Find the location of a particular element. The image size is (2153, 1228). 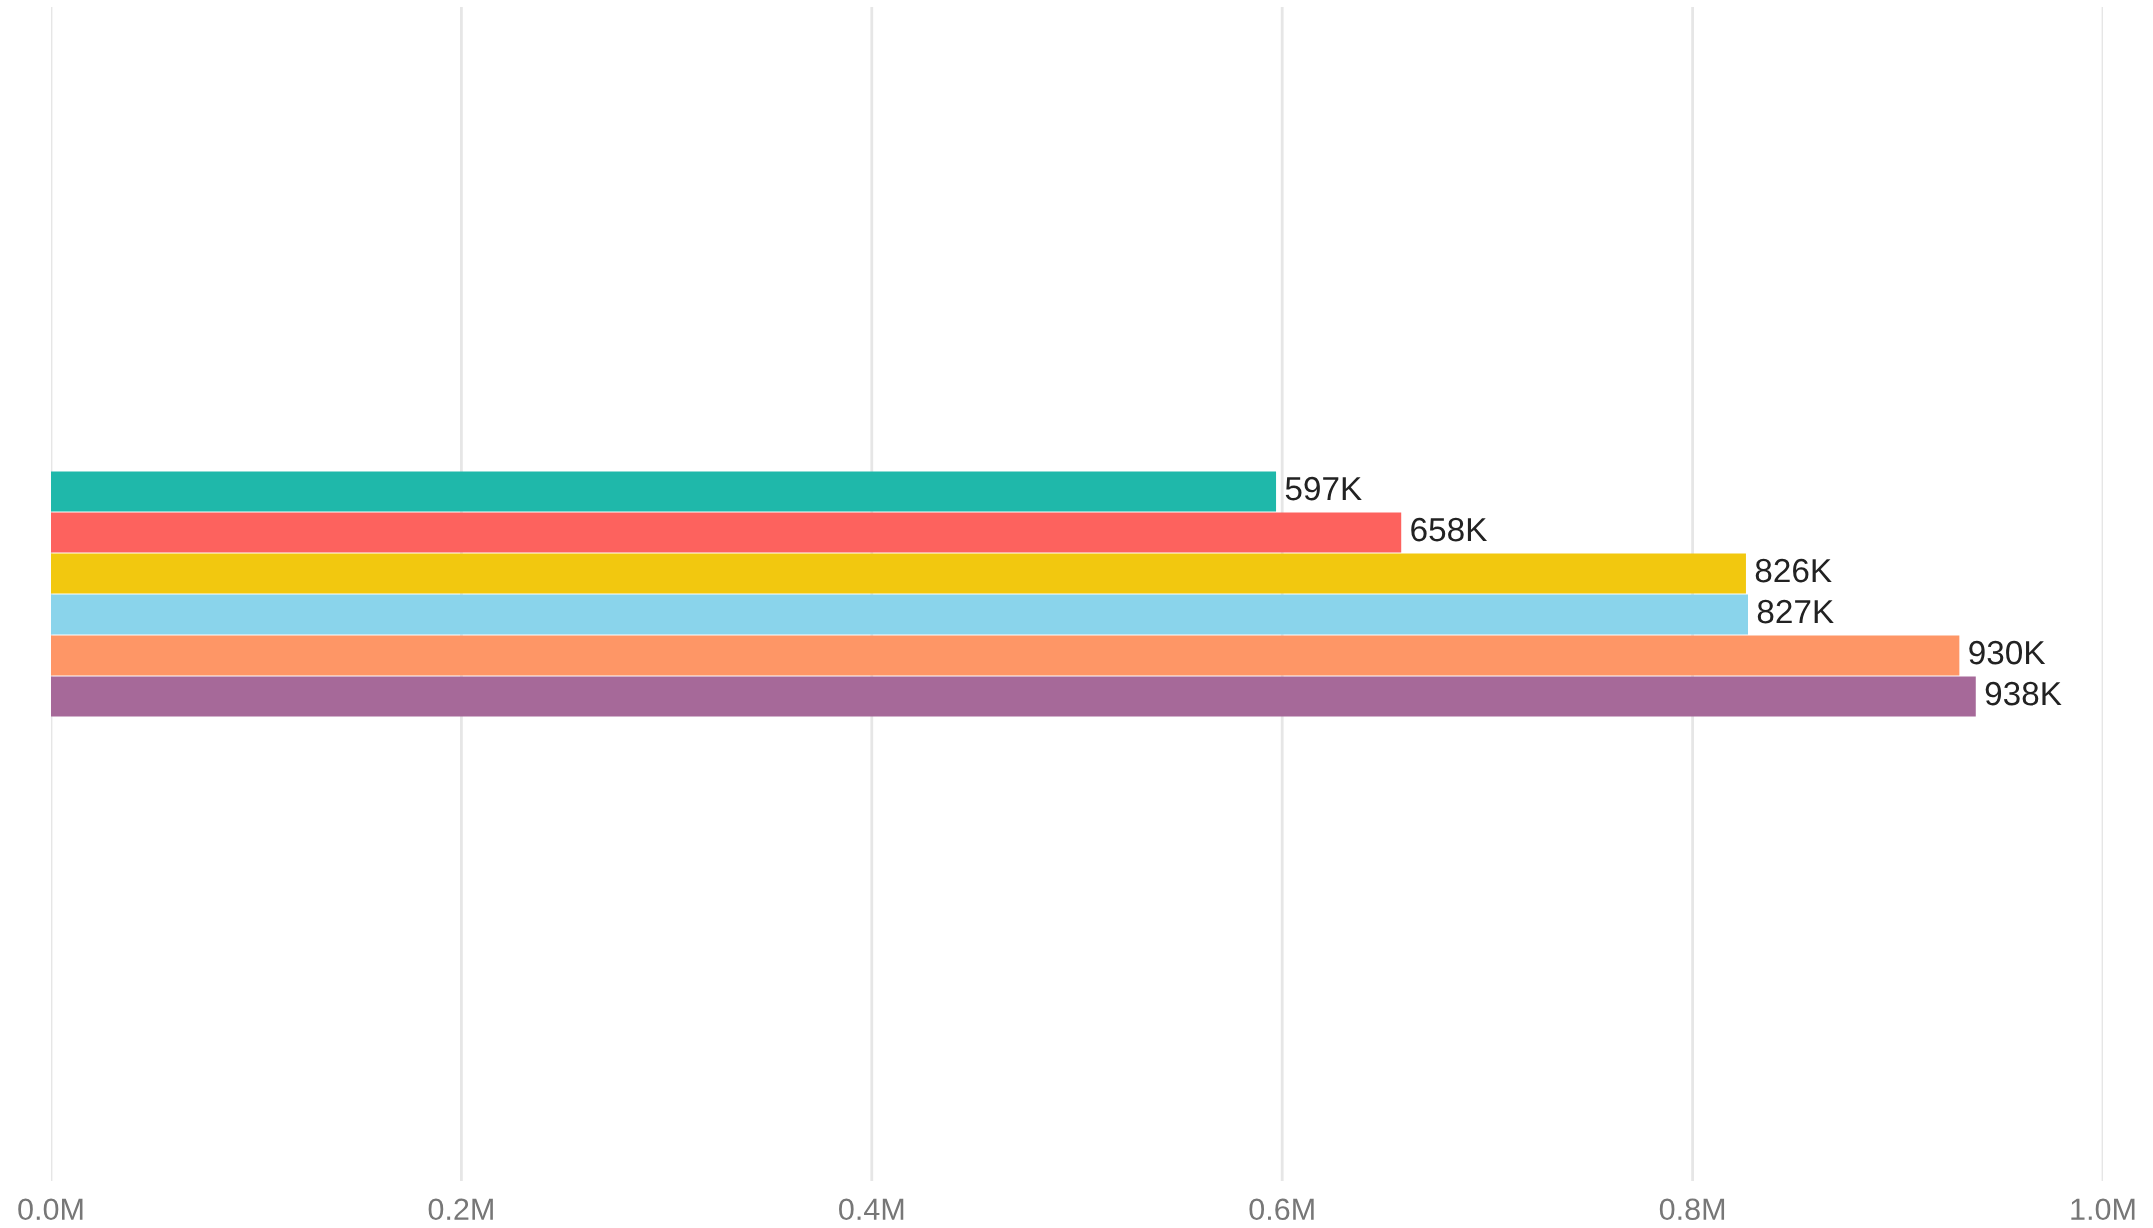

x-tick-label: 0.4M is located at coordinates (871, 1209).